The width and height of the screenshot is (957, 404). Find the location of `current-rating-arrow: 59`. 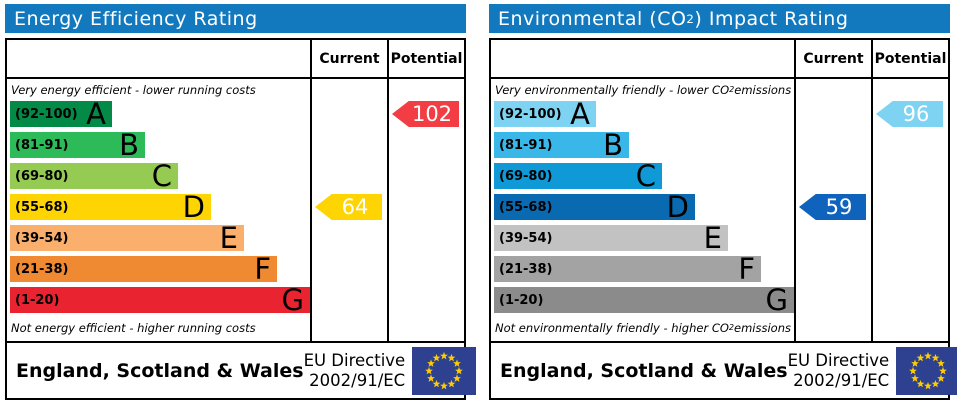

current-rating-arrow: 59 is located at coordinates (832, 207).